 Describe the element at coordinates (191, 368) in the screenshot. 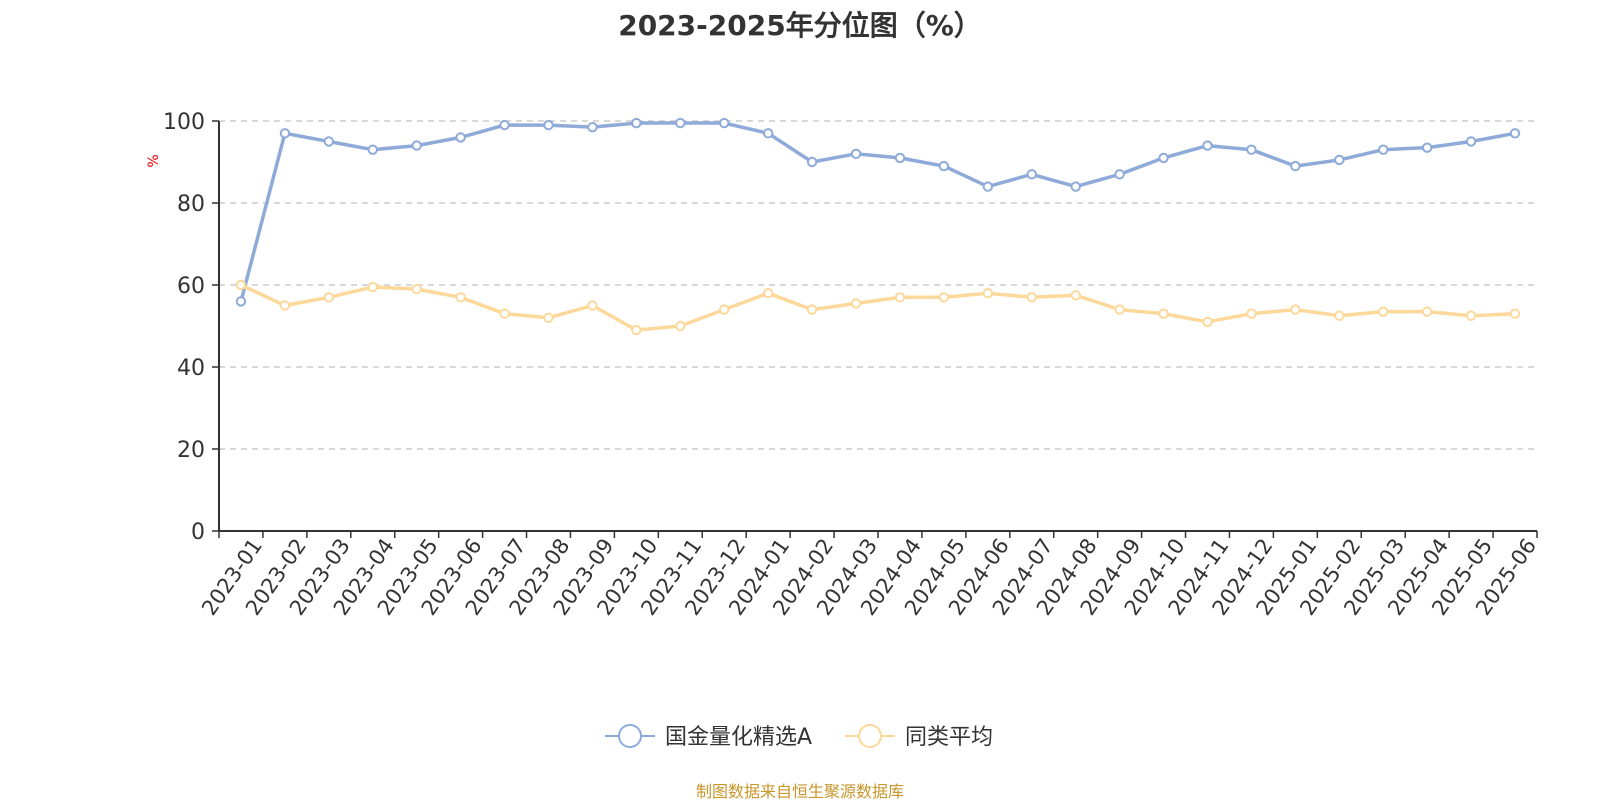

I see `y-tick-label: 40` at that location.